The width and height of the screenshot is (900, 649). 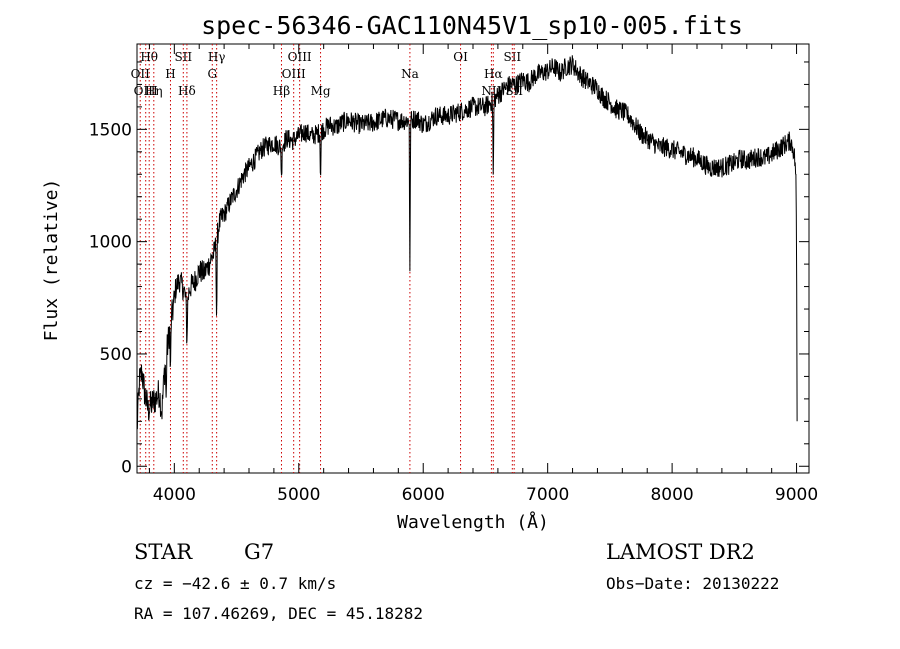 What do you see at coordinates (321, 91) in the screenshot?
I see `line-marker-label: Mg` at bounding box center [321, 91].